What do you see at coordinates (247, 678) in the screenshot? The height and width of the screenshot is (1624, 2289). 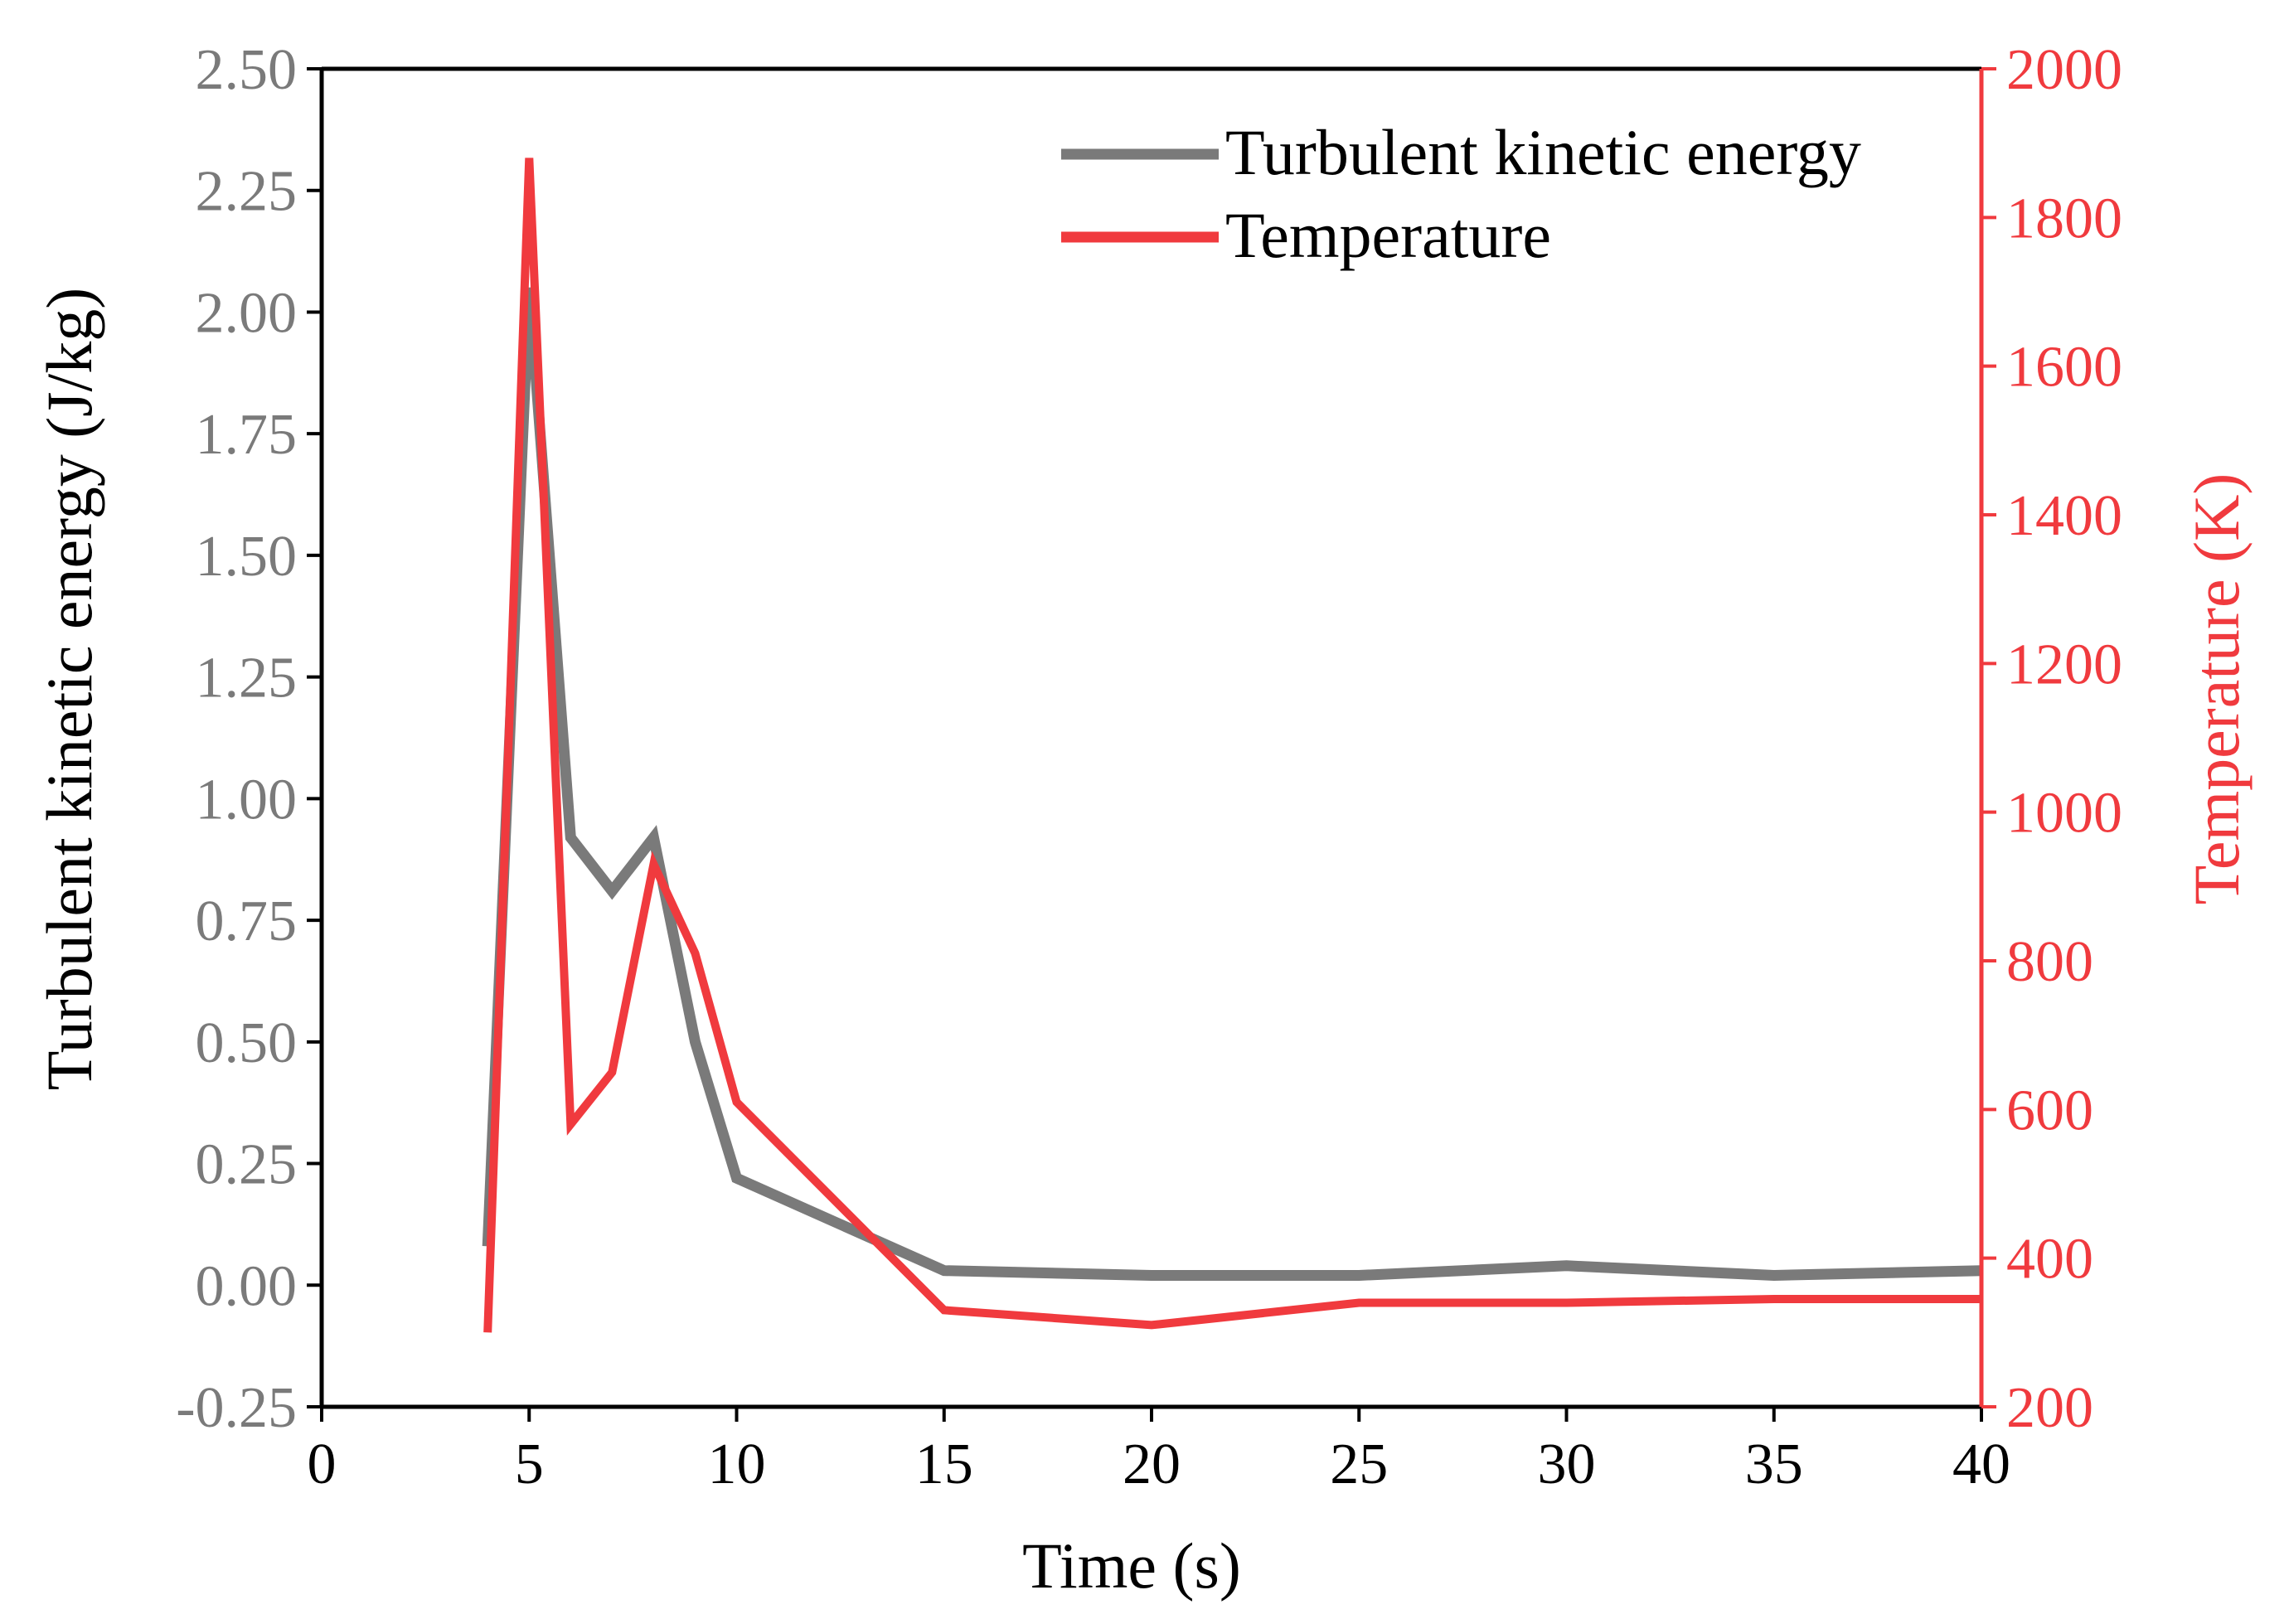 I see `left-tick-label: 1.25` at bounding box center [247, 678].